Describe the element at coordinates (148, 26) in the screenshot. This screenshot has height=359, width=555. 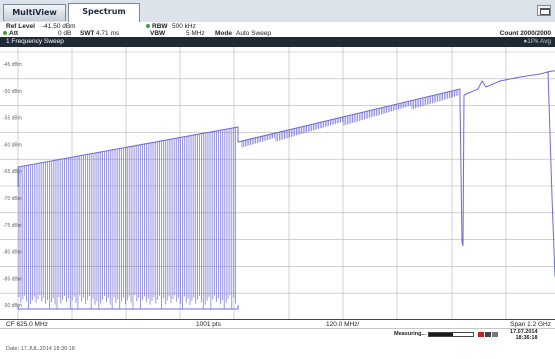
I see `rbw-indicator-icon` at that location.